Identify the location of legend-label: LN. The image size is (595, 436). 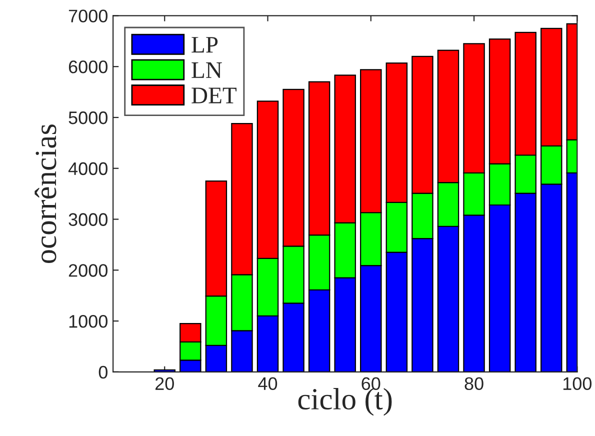
(207, 70).